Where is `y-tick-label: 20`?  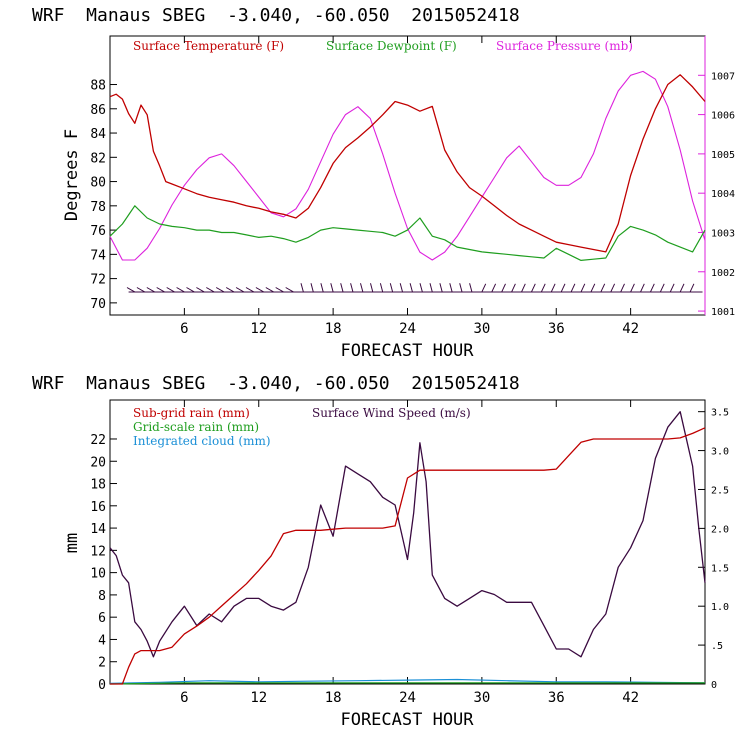 y-tick-label: 20 is located at coordinates (98, 462).